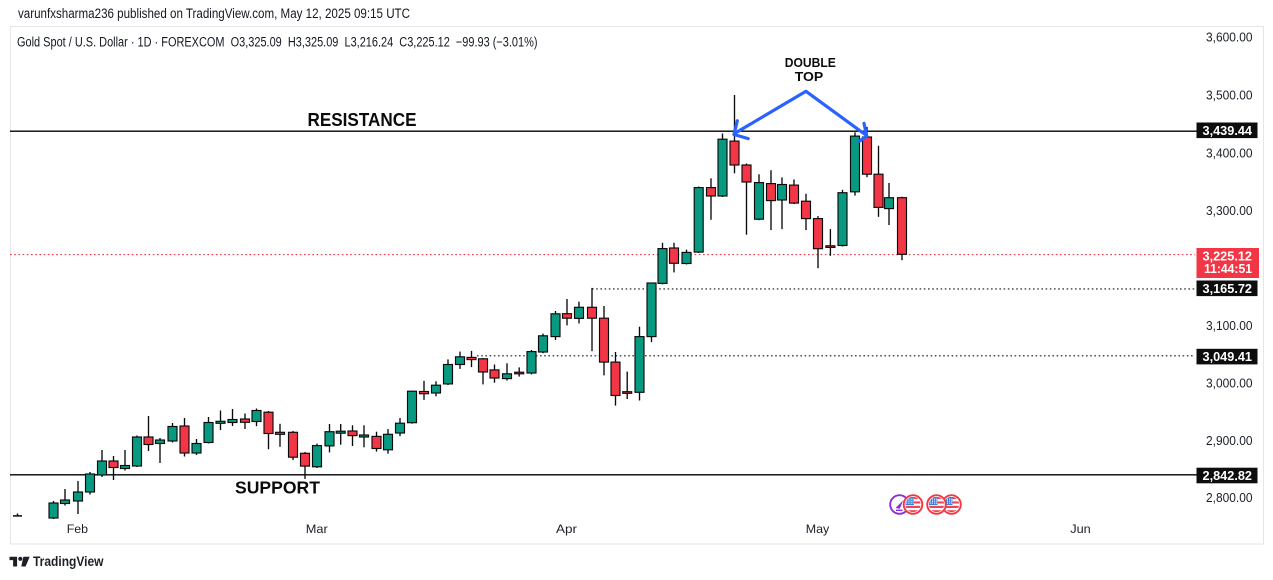 This screenshot has width=1273, height=580. Describe the element at coordinates (317, 529) in the screenshot. I see `svg-text: Mar` at that location.